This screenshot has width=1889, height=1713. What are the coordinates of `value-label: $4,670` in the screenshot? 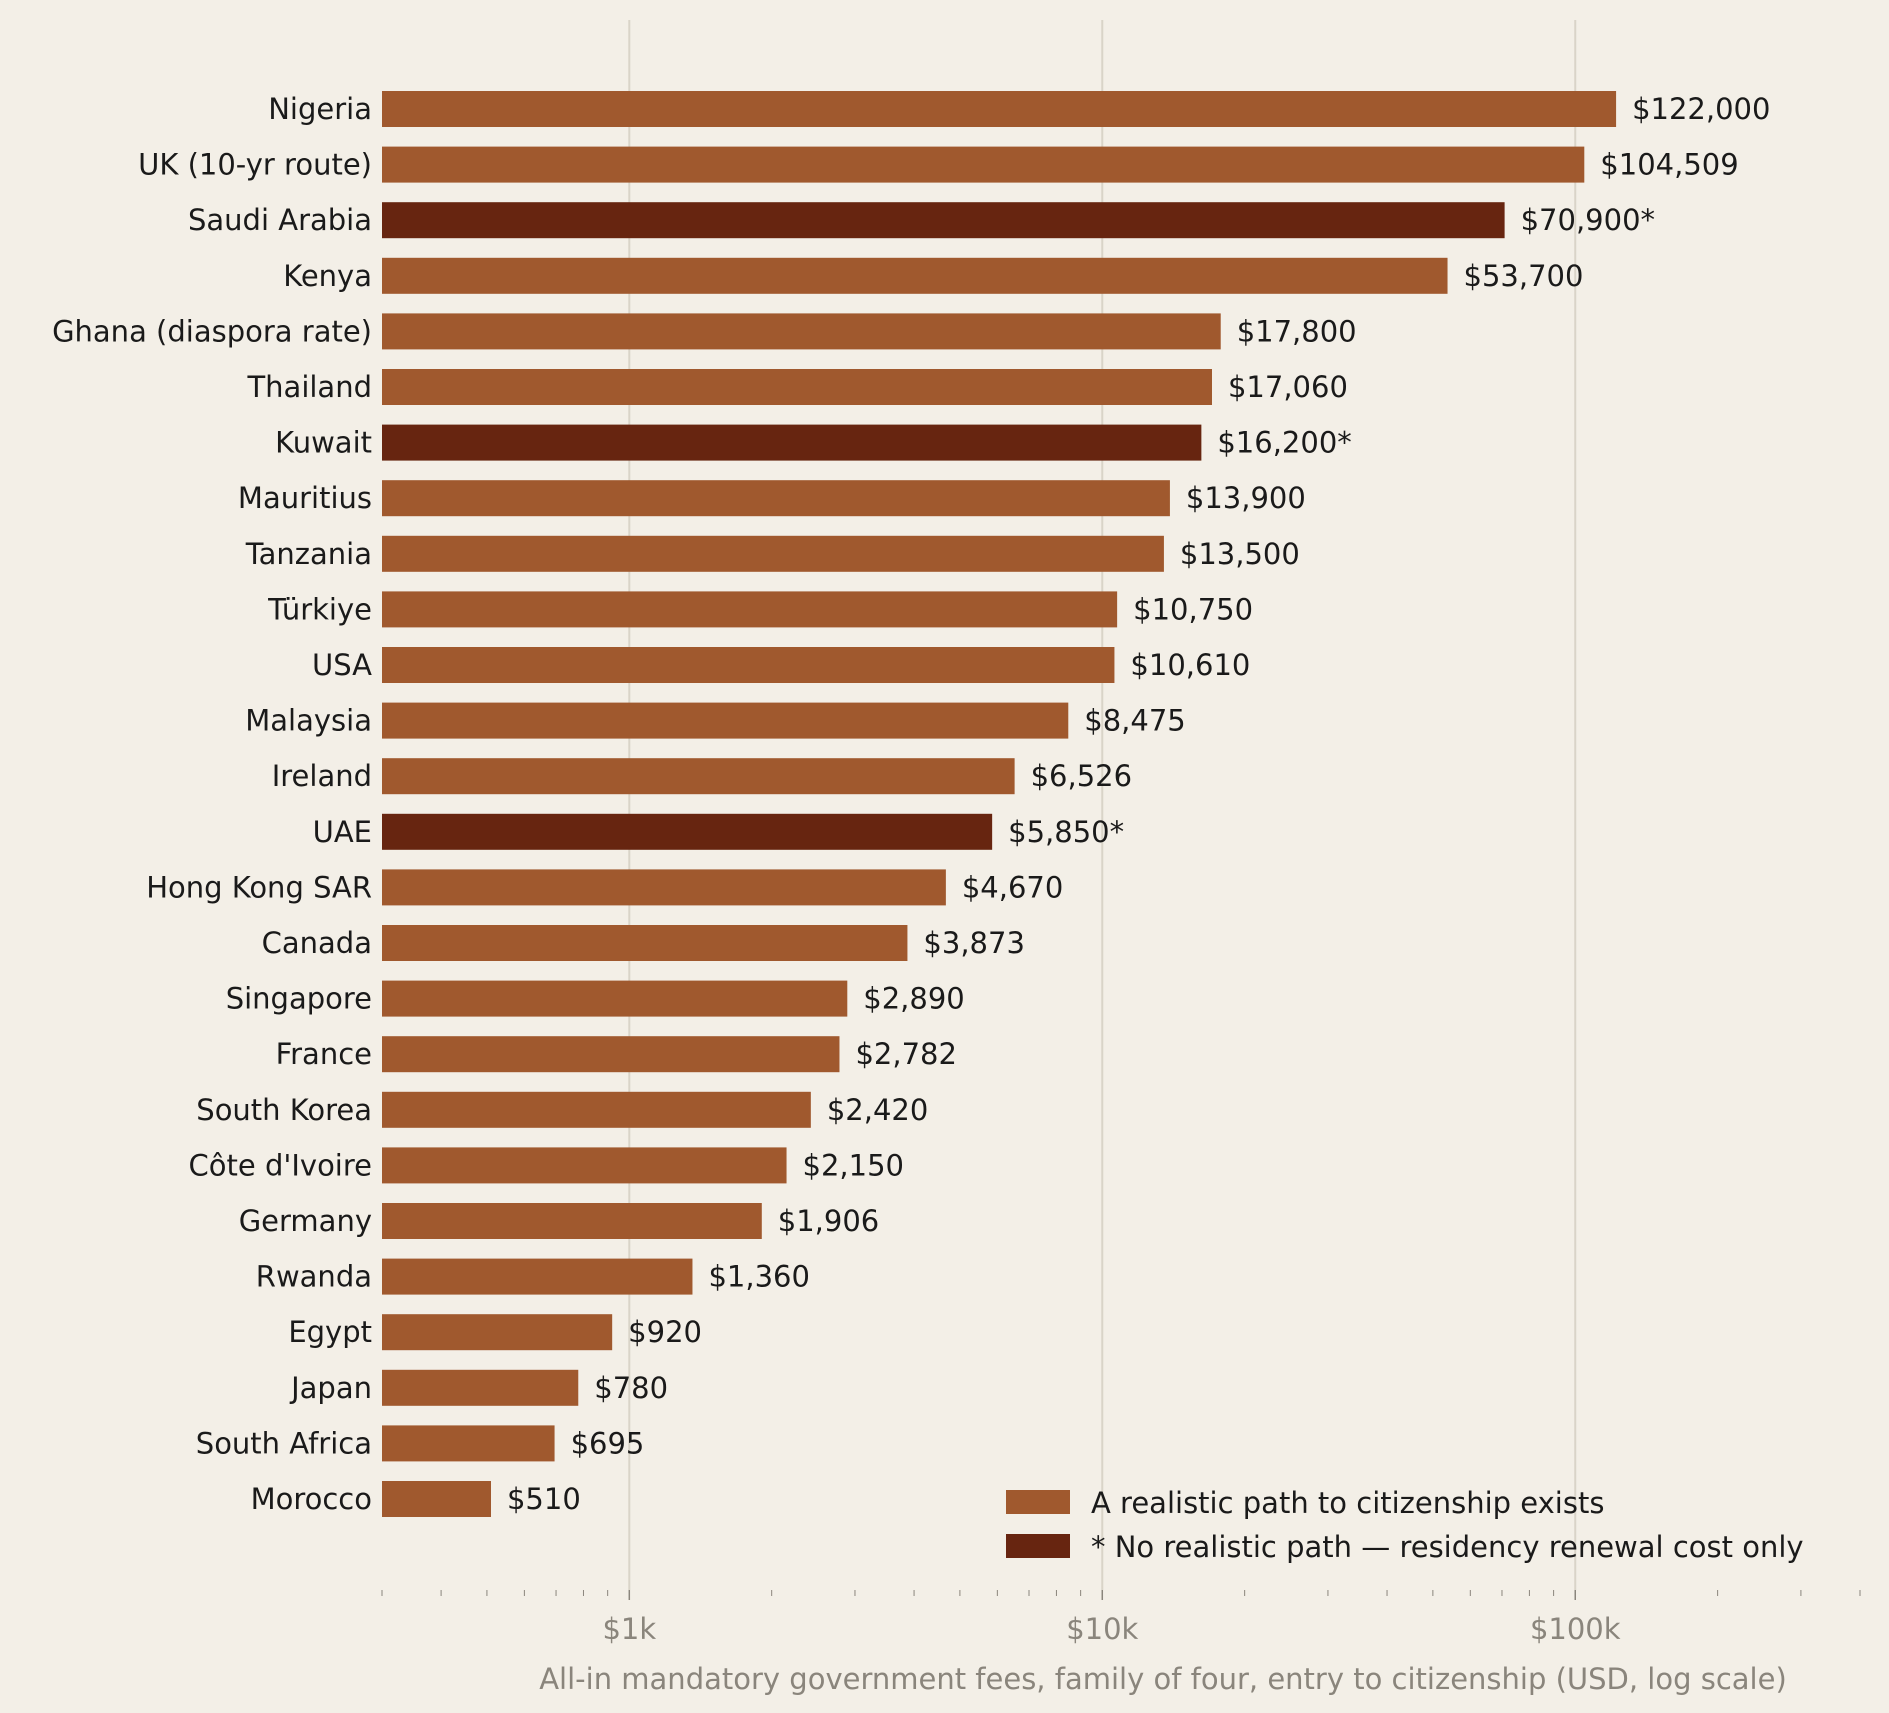 It's located at (1012, 887).